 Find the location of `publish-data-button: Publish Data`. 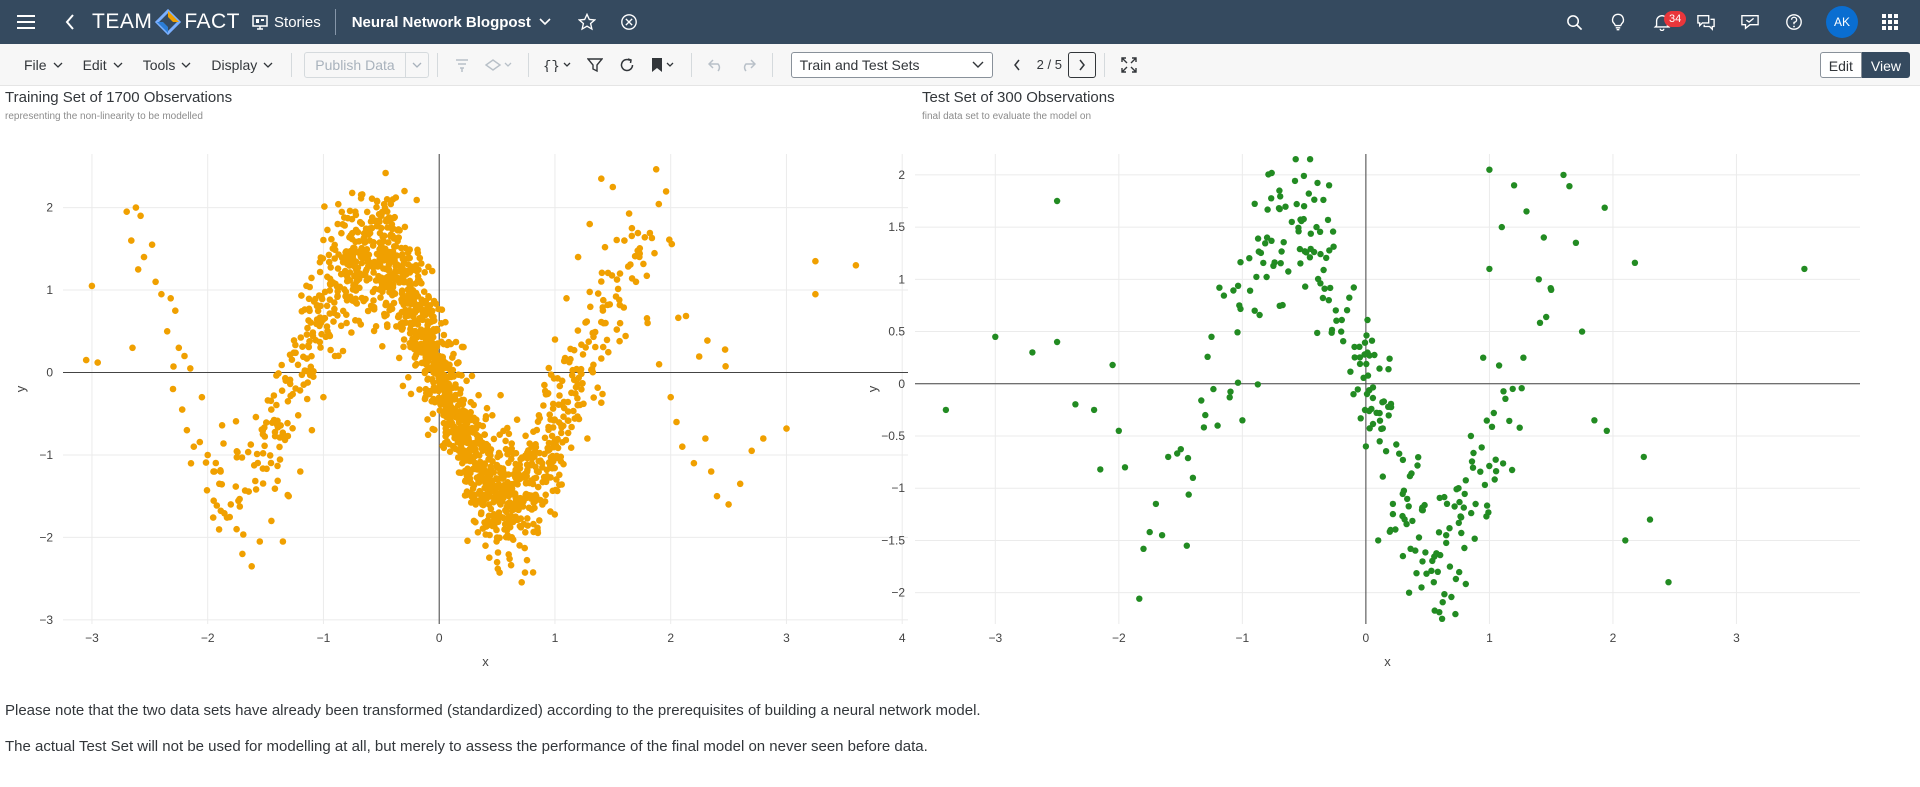

publish-data-button: Publish Data is located at coordinates (366, 64).